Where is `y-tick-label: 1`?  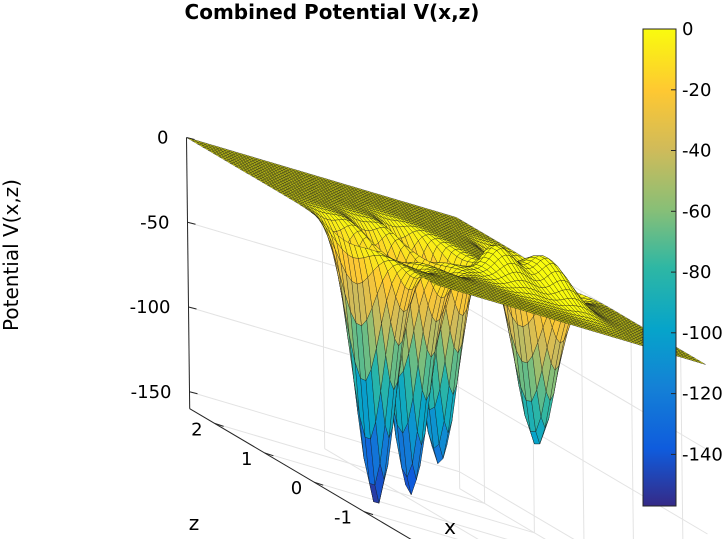
y-tick-label: 1 is located at coordinates (246, 459).